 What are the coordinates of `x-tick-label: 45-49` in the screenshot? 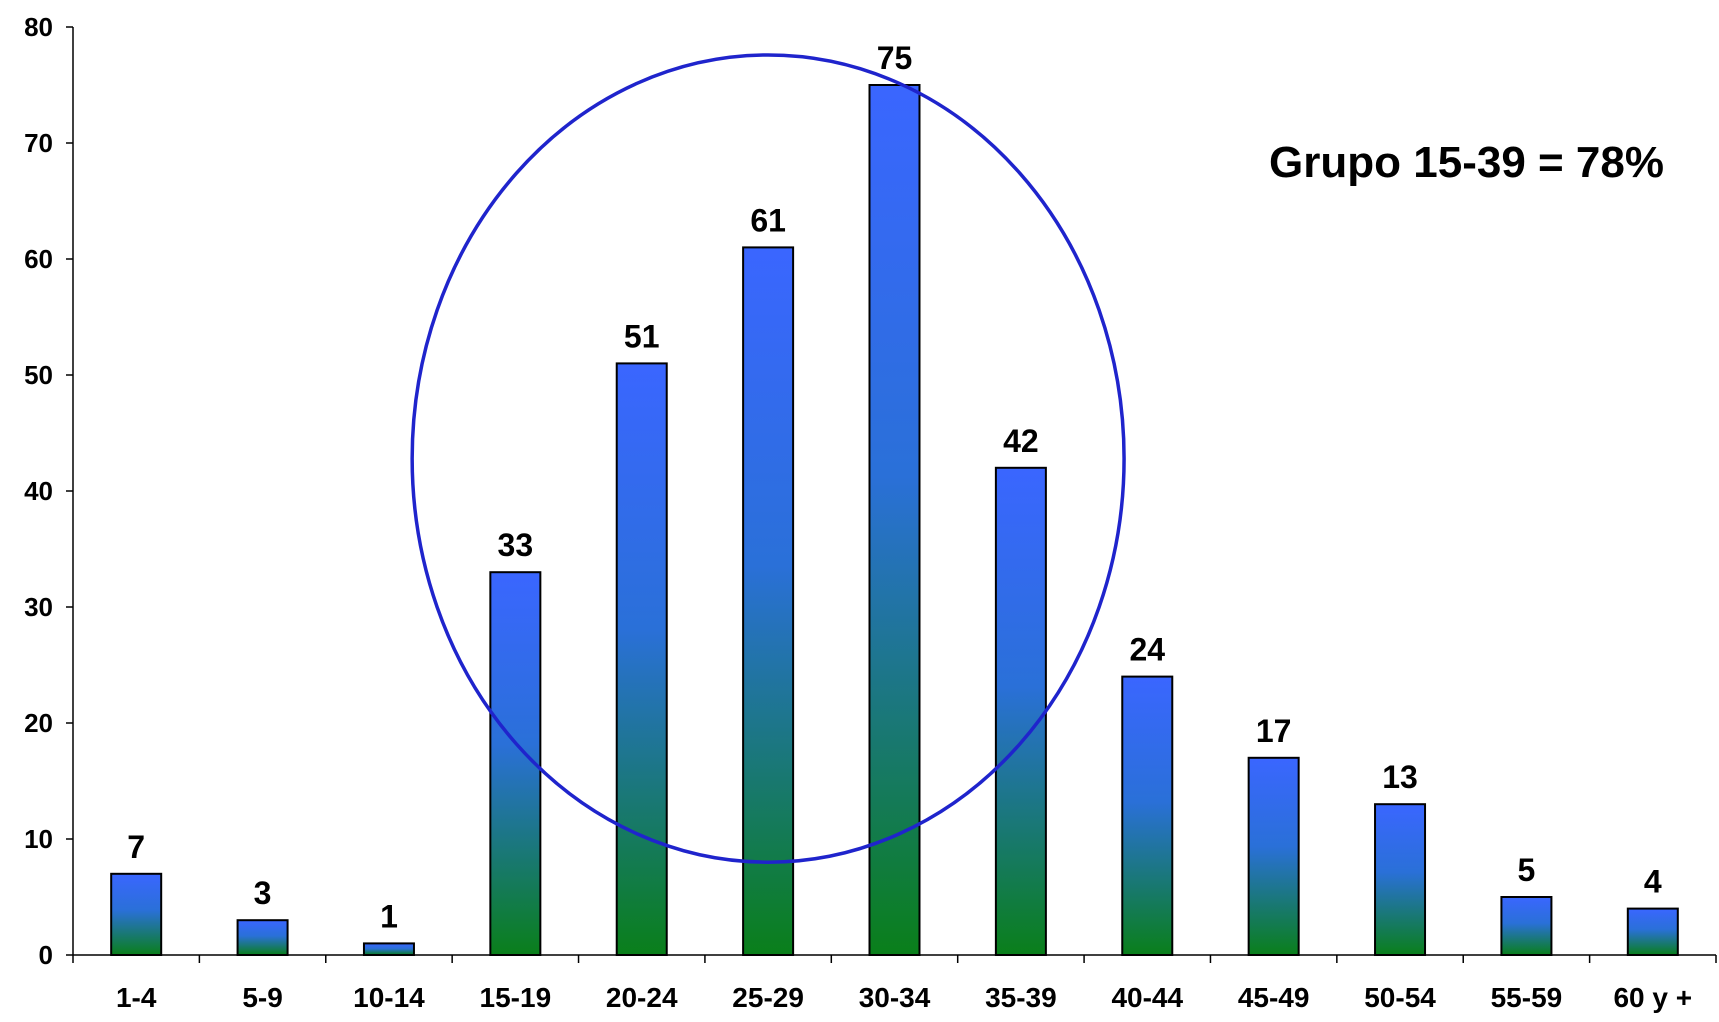 It's located at (1274, 997).